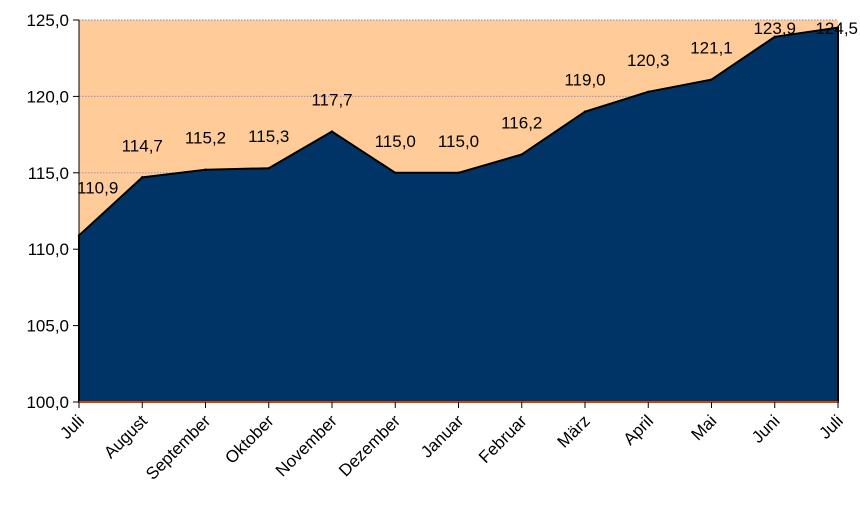  I want to click on x-tick-label: März, so click(574, 431).